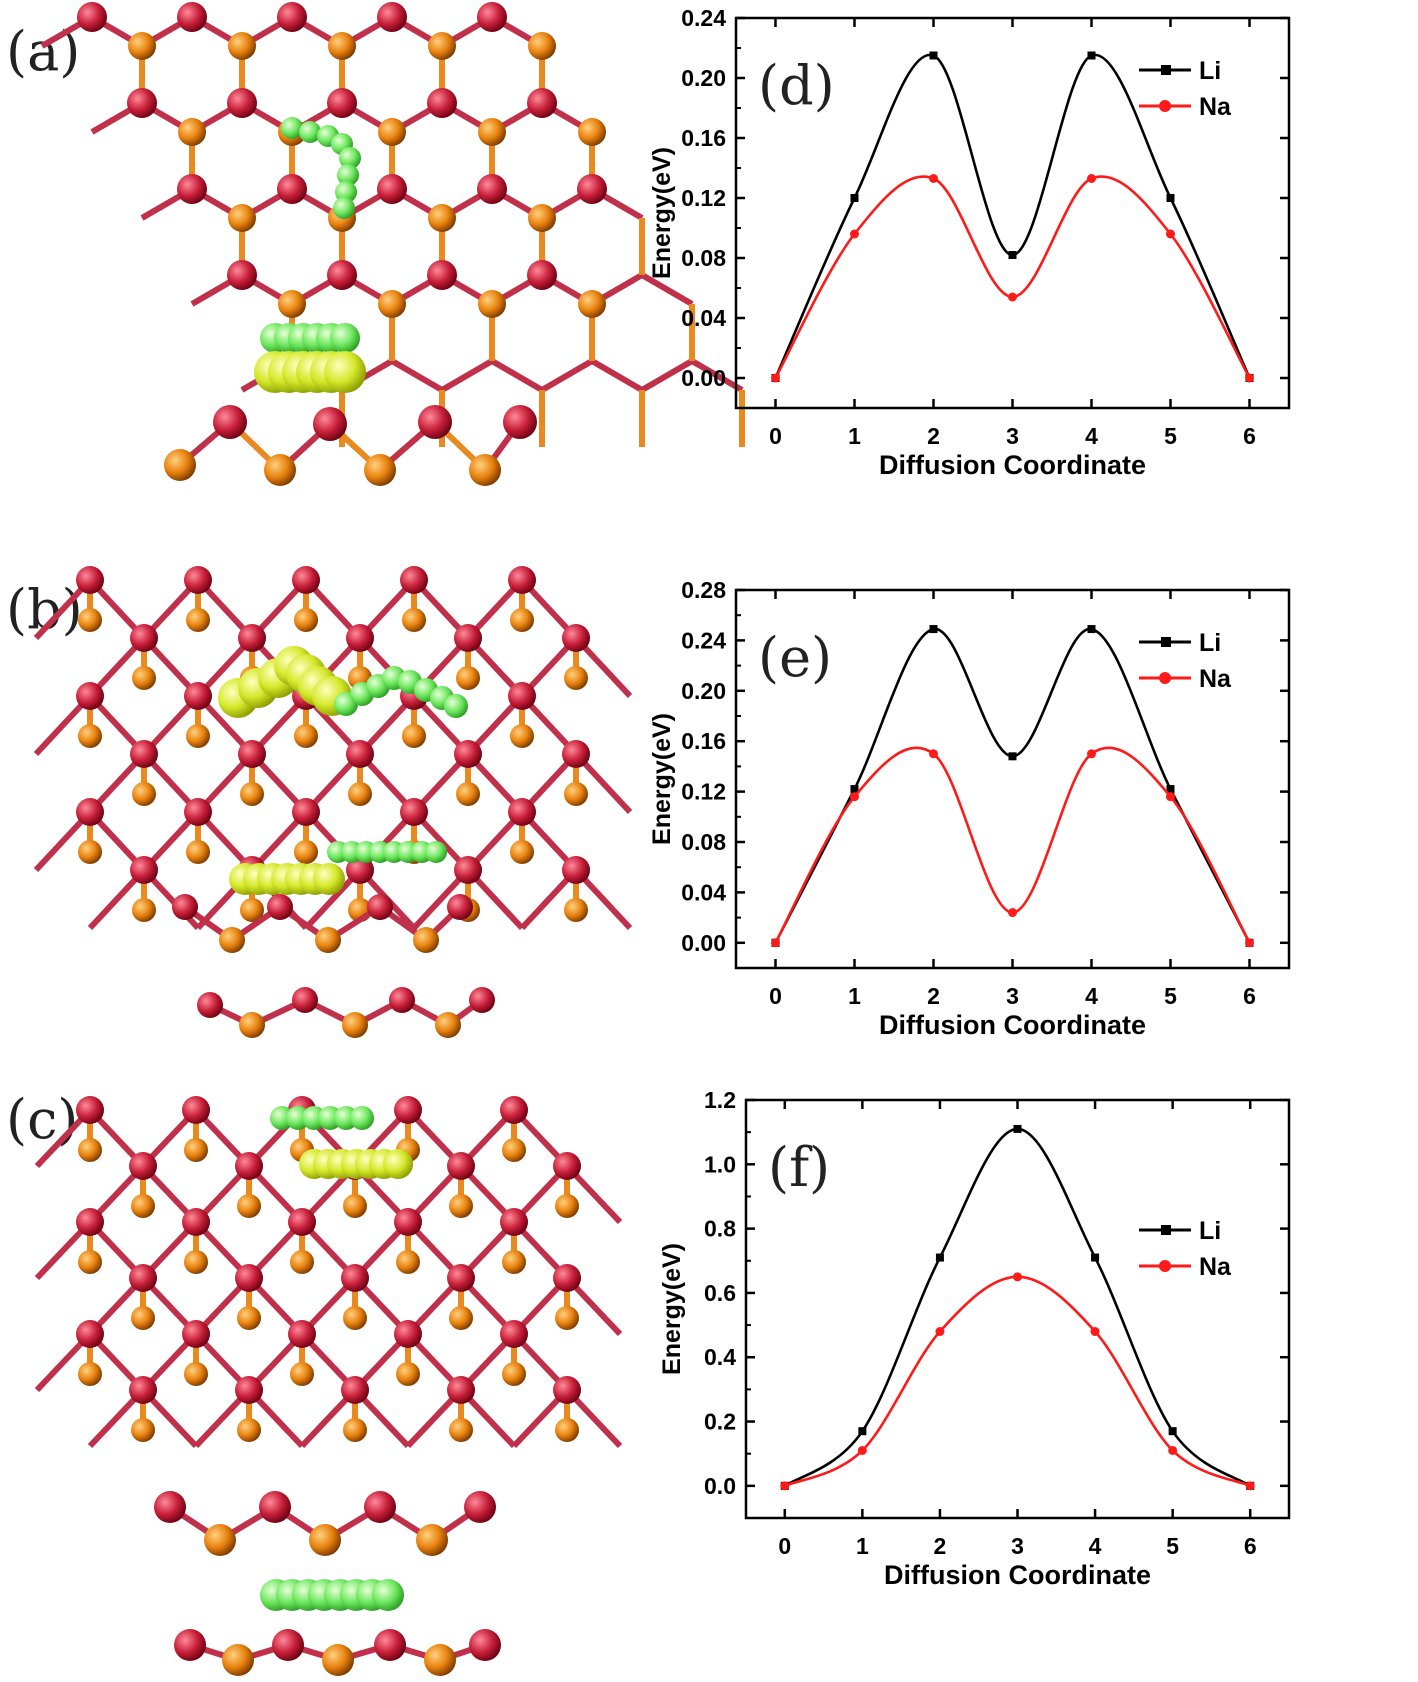 This screenshot has width=1418, height=1682. Describe the element at coordinates (703, 792) in the screenshot. I see `y-tick-label: 0.12` at that location.